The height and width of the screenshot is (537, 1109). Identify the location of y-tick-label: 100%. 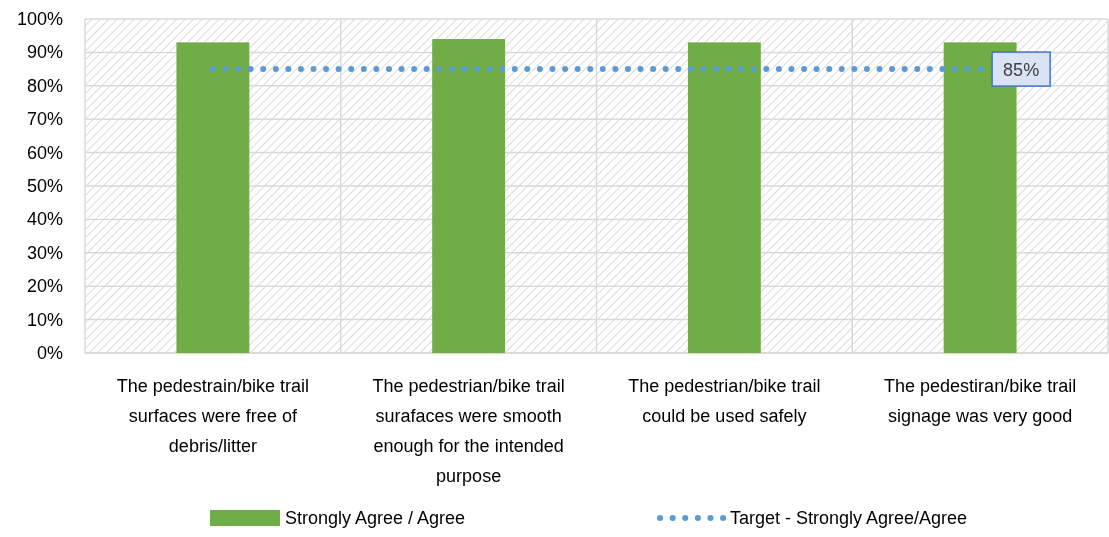
(39, 19).